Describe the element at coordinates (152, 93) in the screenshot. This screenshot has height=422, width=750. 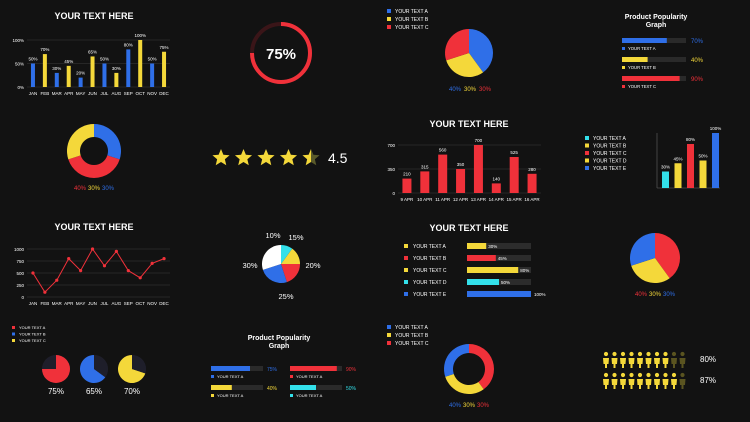
I see `x-tick-label: NOV` at that location.